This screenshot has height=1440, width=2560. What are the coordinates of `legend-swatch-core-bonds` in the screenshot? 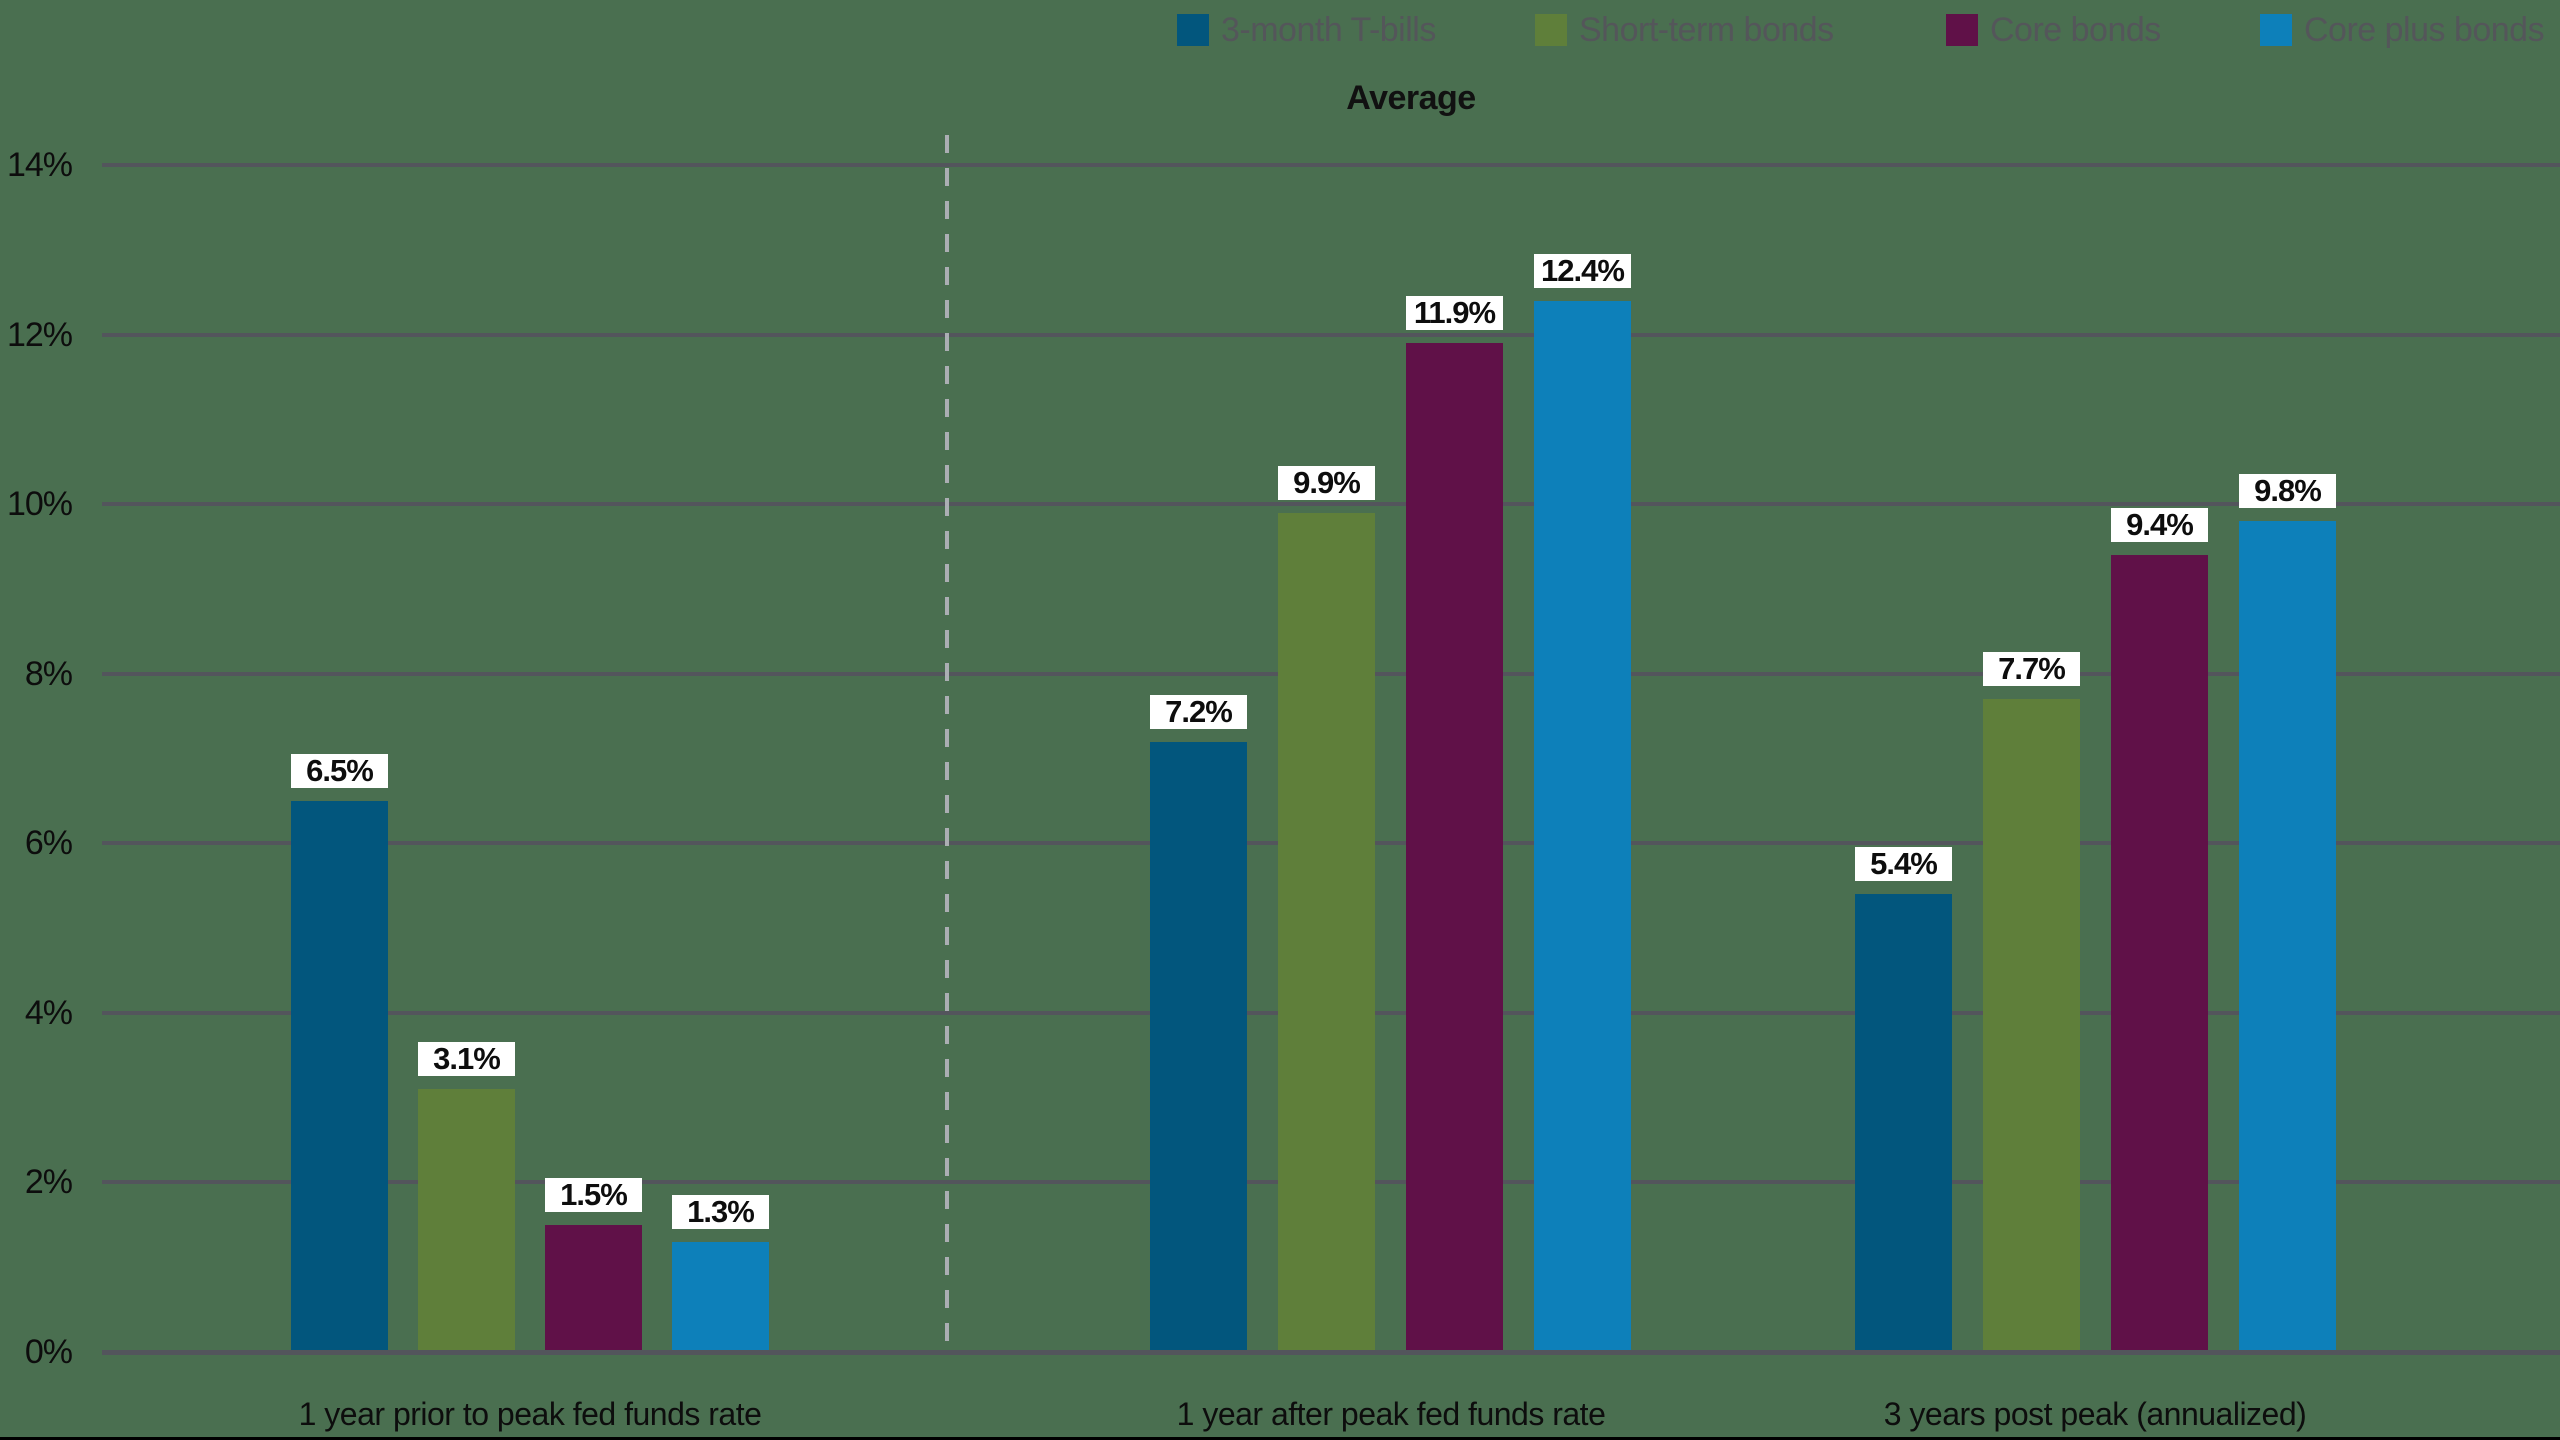 It's located at (1962, 30).